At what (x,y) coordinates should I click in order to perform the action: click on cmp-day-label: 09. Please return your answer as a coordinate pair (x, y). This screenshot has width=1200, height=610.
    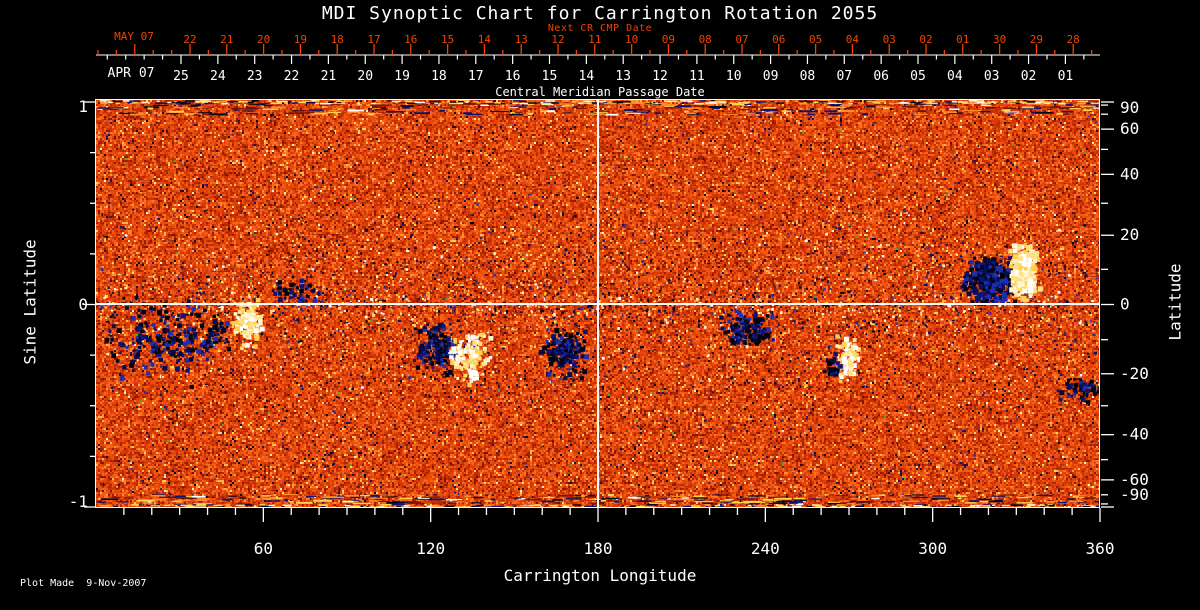
    Looking at the image, I should click on (771, 76).